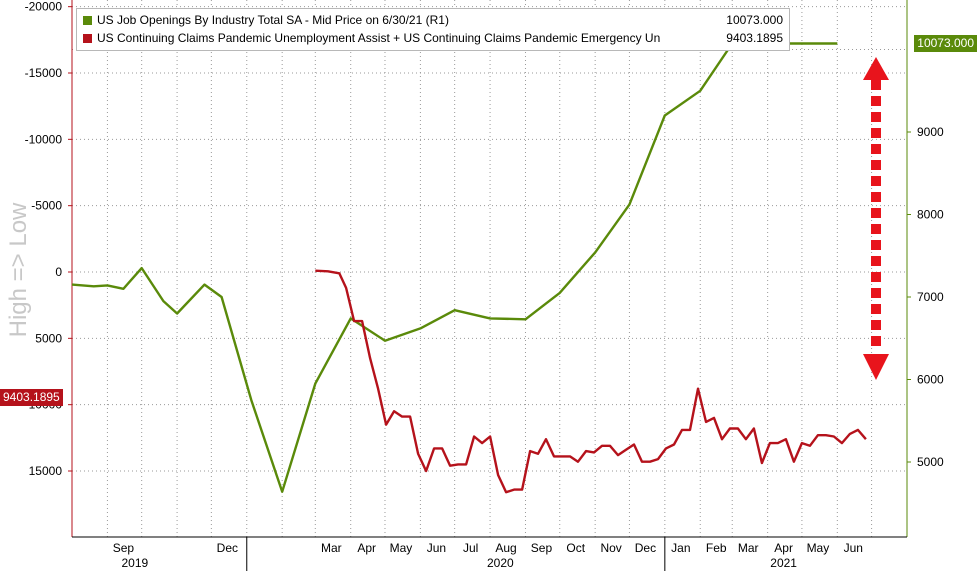  Describe the element at coordinates (58, 272) in the screenshot. I see `left-tick-label: 0` at that location.